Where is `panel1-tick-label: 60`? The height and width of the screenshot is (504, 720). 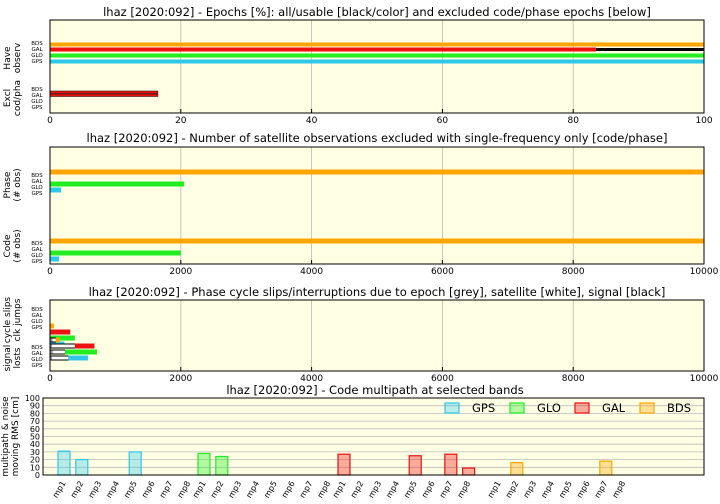 panel1-tick-label: 60 is located at coordinates (443, 121).